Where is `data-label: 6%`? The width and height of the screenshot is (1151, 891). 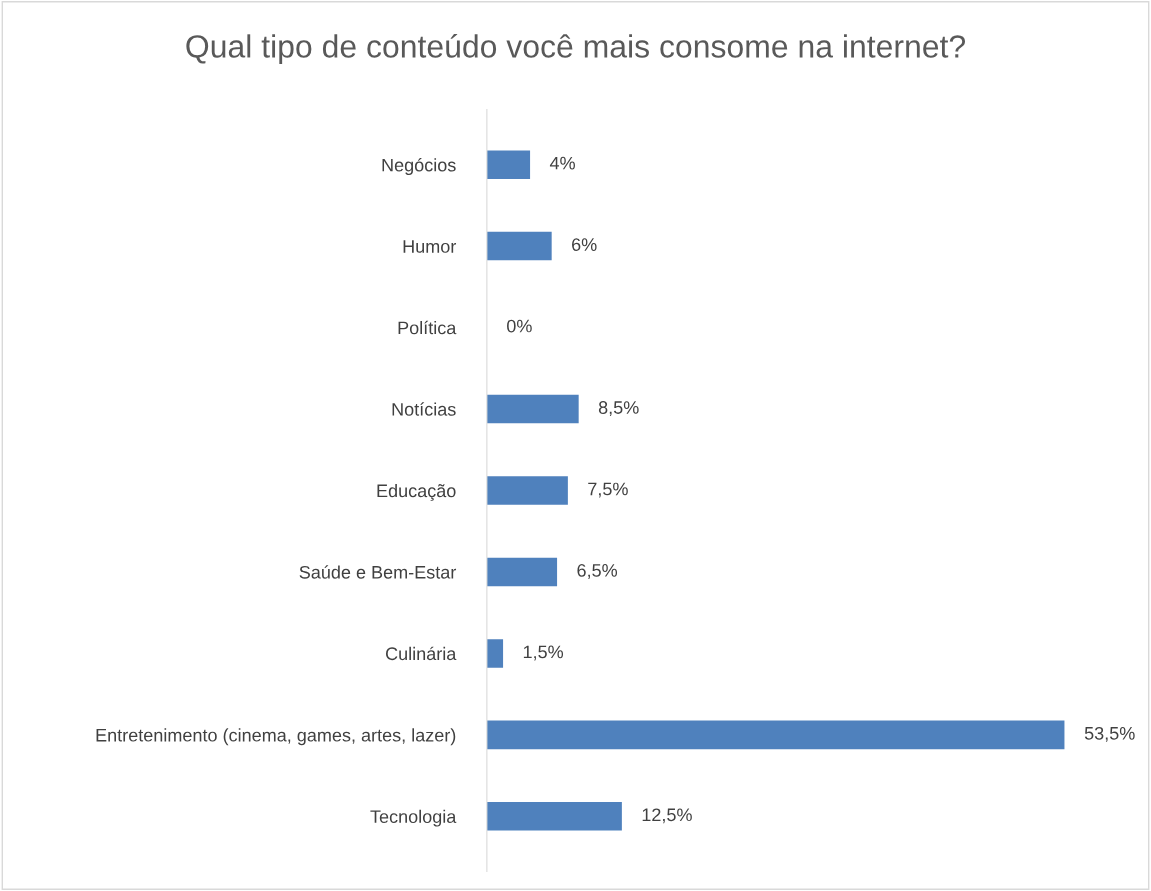
data-label: 6% is located at coordinates (584, 244).